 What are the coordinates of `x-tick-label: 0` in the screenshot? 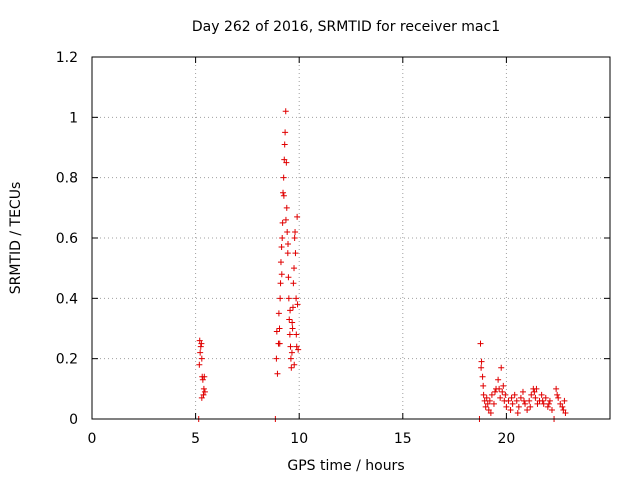 It's located at (92, 439).